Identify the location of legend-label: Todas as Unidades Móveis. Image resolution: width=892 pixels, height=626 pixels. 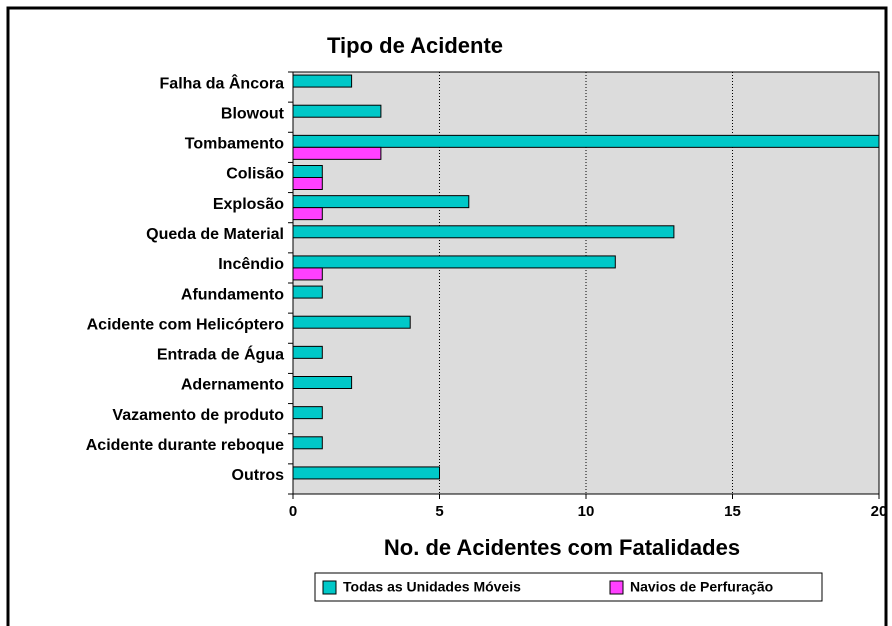
(432, 587).